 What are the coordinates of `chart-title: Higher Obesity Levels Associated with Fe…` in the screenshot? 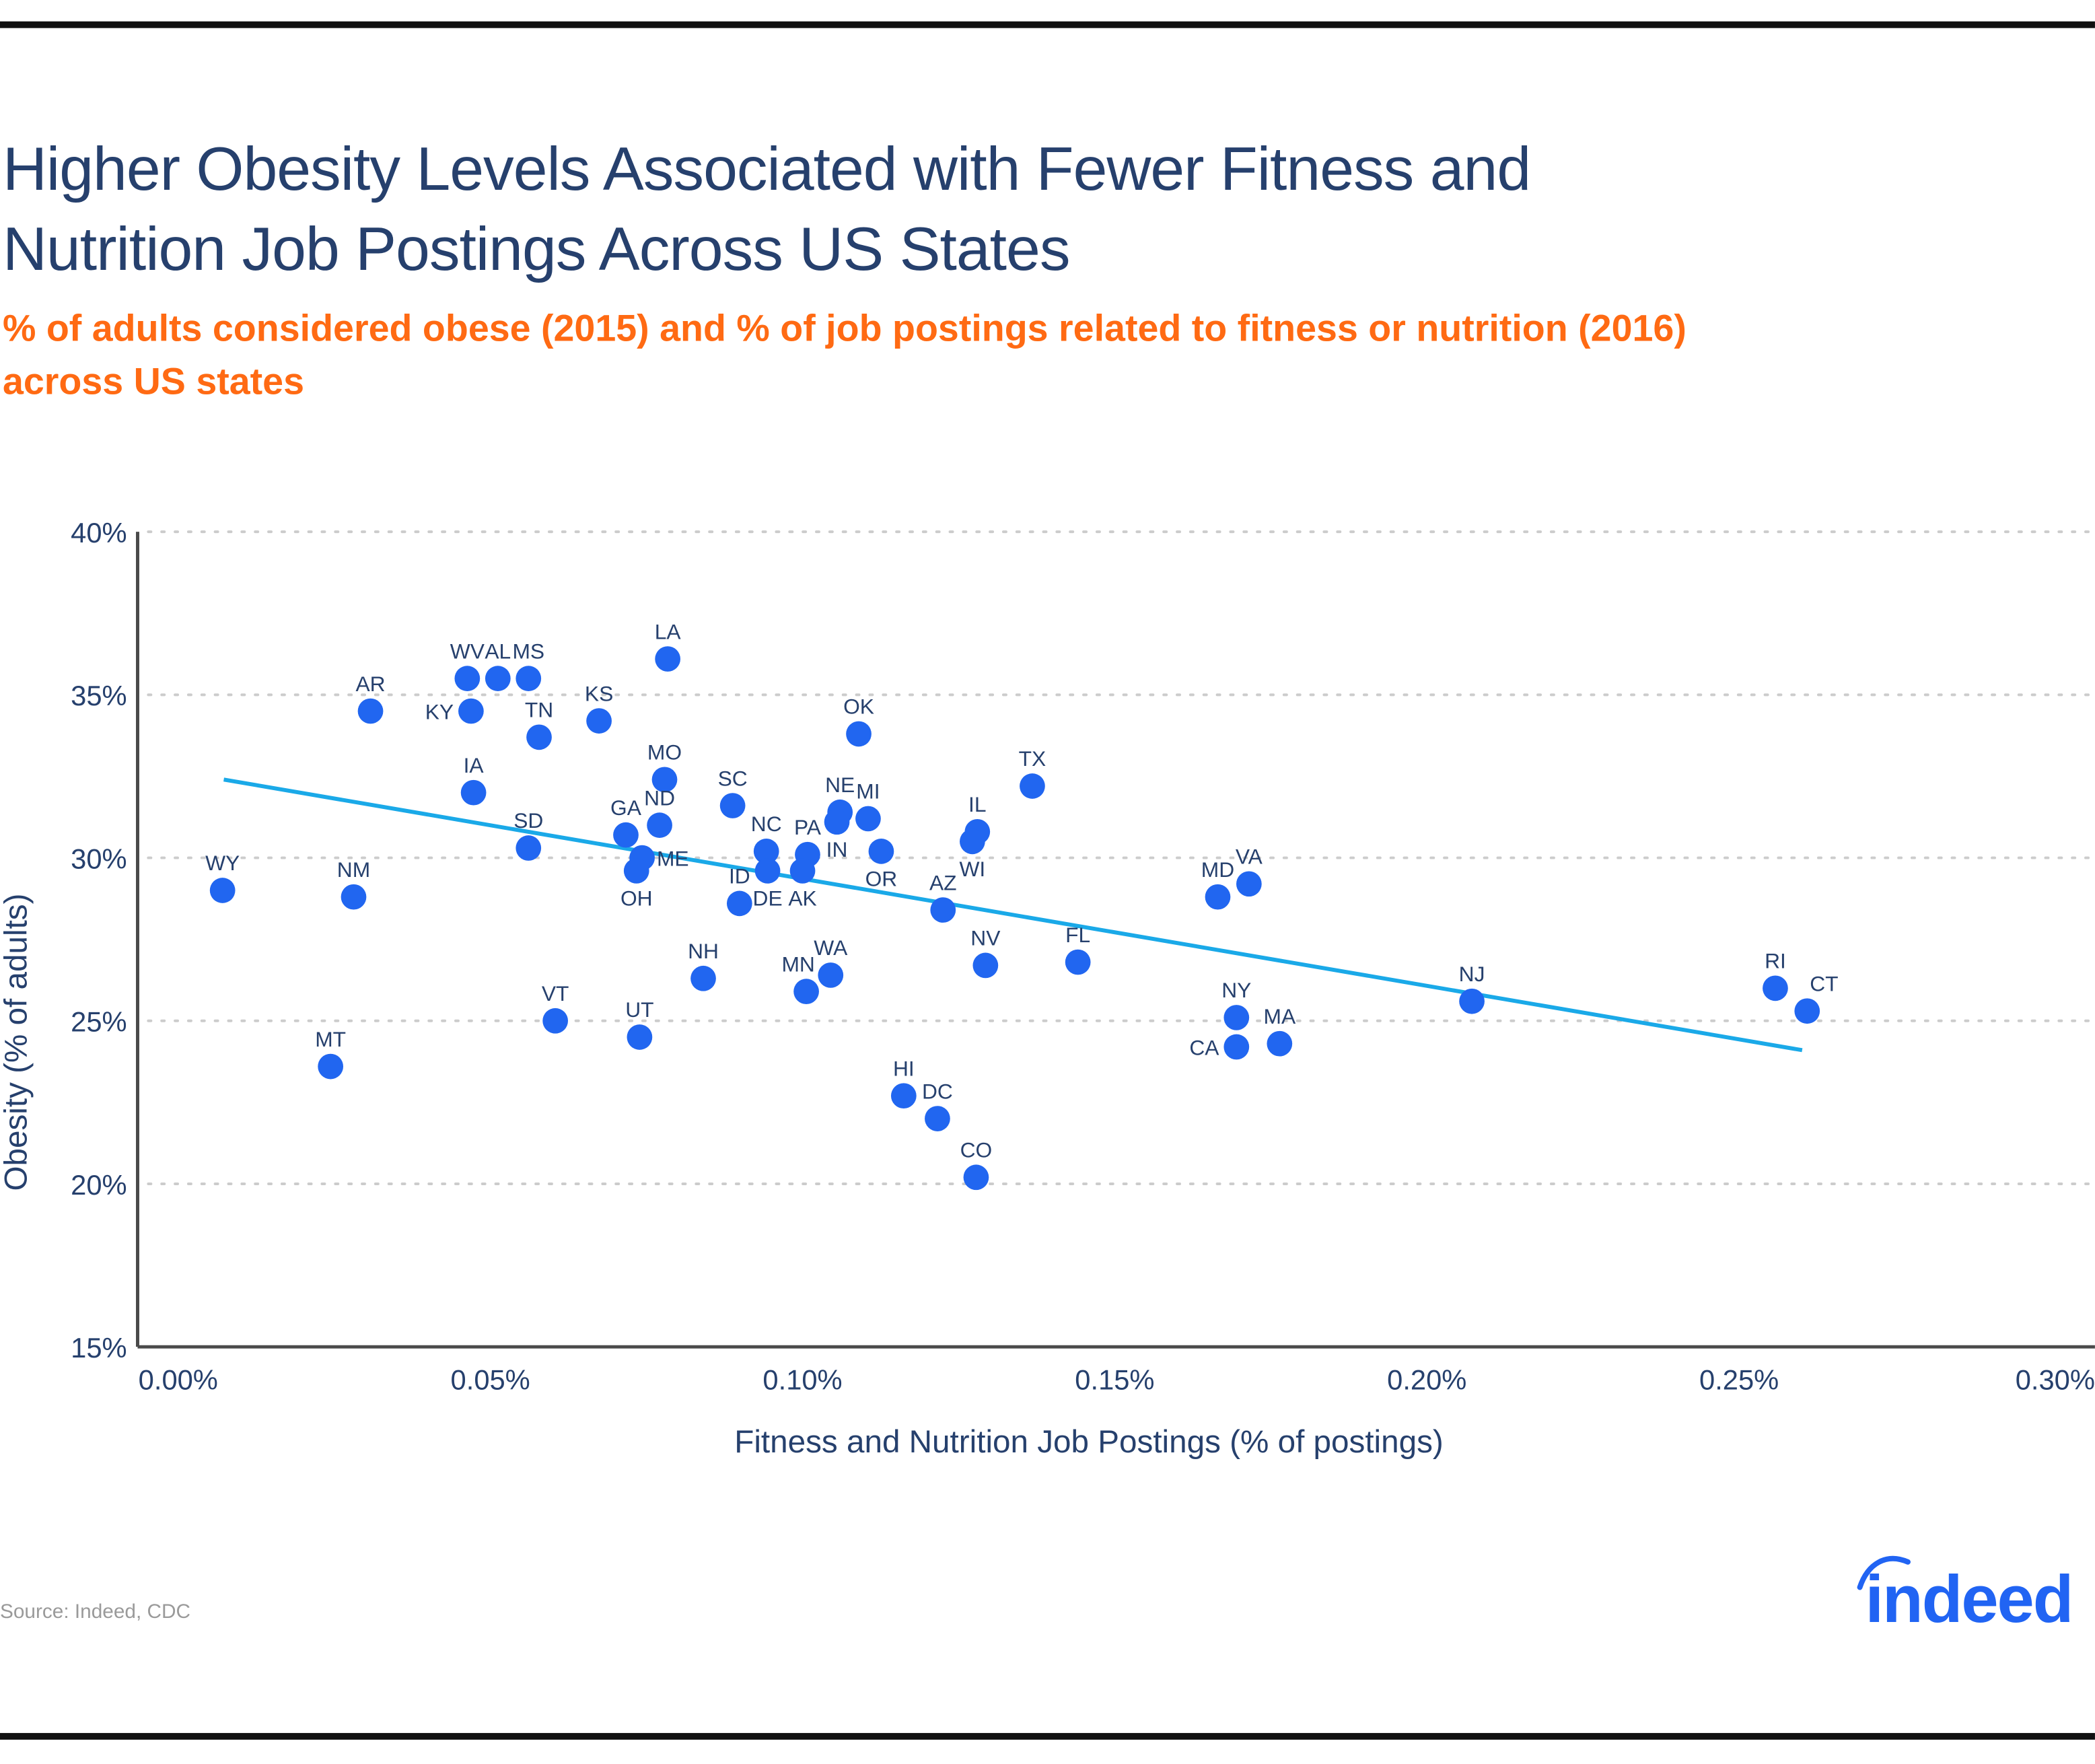 It's located at (766, 208).